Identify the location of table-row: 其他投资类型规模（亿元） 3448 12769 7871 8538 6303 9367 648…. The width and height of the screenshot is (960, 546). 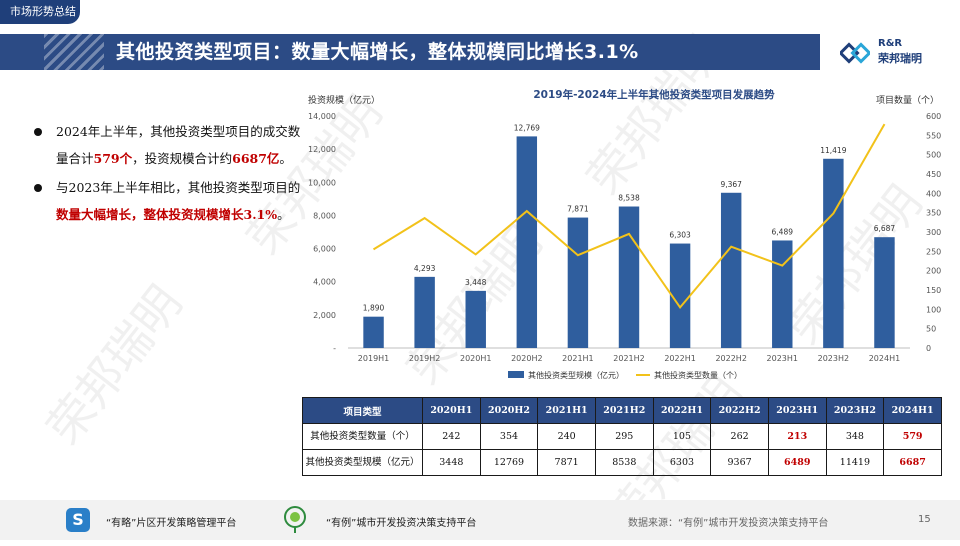
(622, 462).